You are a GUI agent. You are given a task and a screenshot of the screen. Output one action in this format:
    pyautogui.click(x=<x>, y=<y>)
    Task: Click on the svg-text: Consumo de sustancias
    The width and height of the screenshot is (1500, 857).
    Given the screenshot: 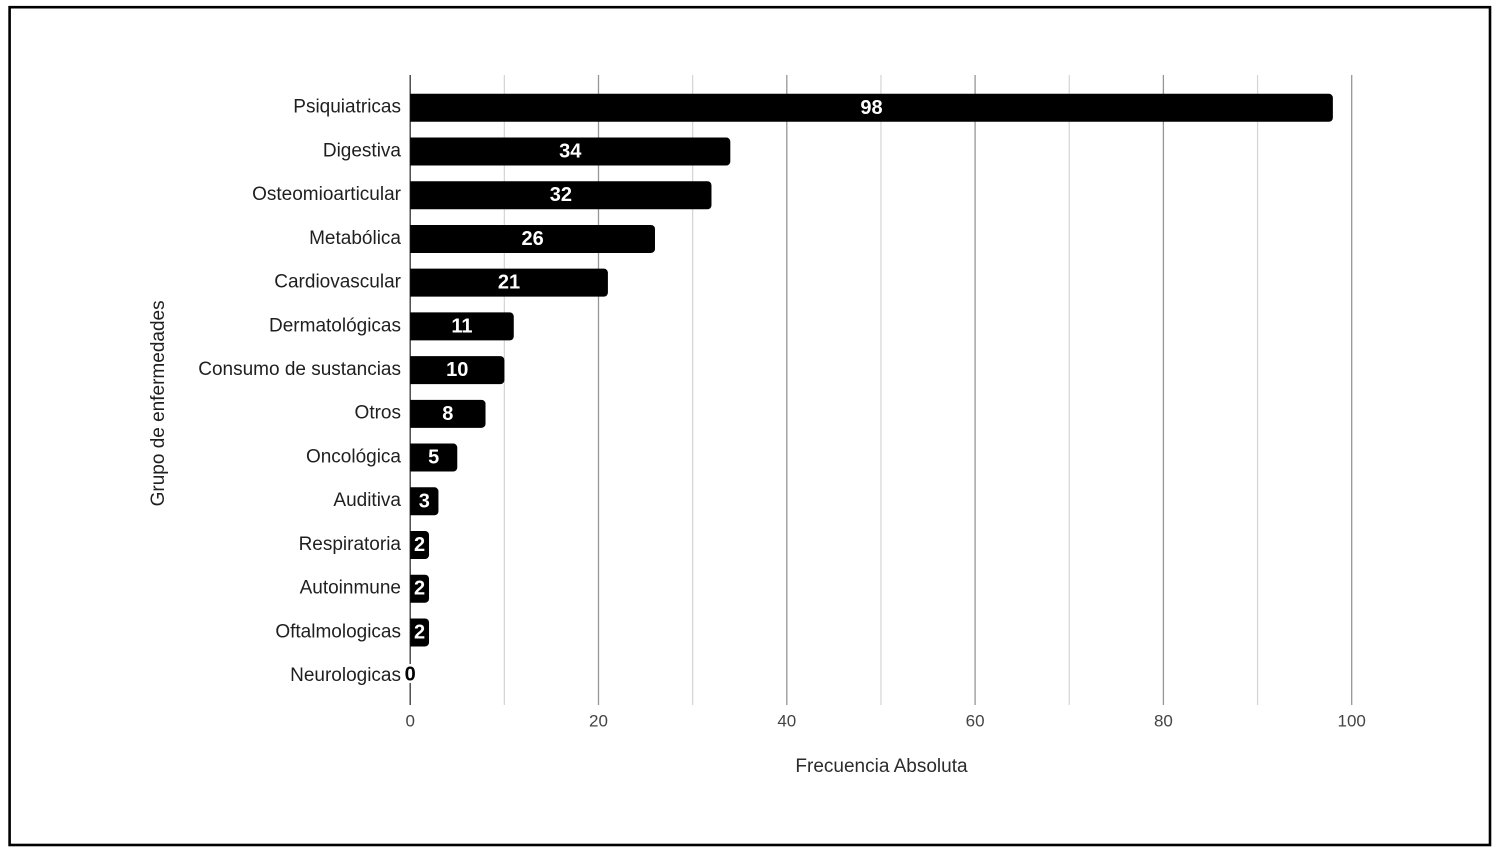 What is the action you would take?
    pyautogui.click(x=299, y=369)
    